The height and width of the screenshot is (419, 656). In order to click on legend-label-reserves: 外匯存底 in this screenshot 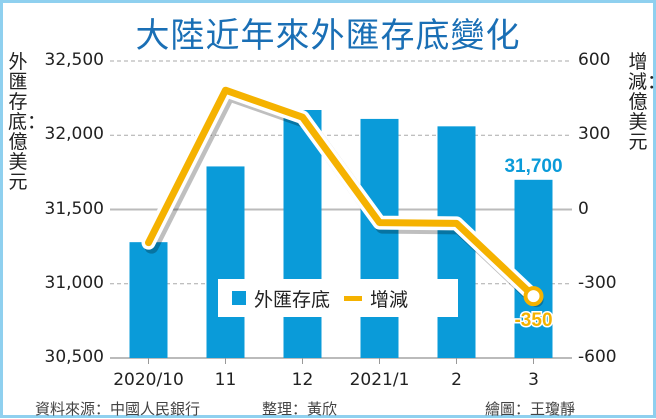, I will do `click(292, 299)`.